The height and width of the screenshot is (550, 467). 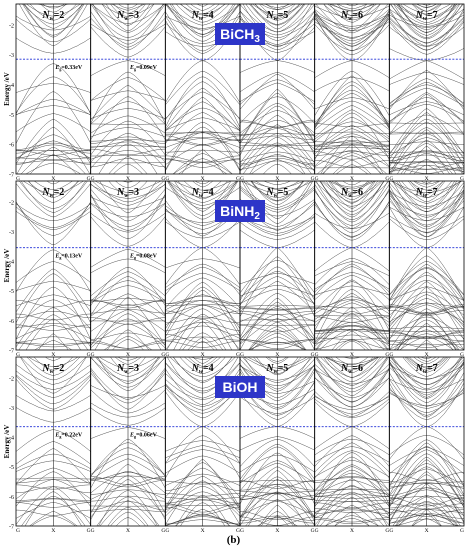 I want to click on material-label-text: BiNH2, so click(x=240, y=212).